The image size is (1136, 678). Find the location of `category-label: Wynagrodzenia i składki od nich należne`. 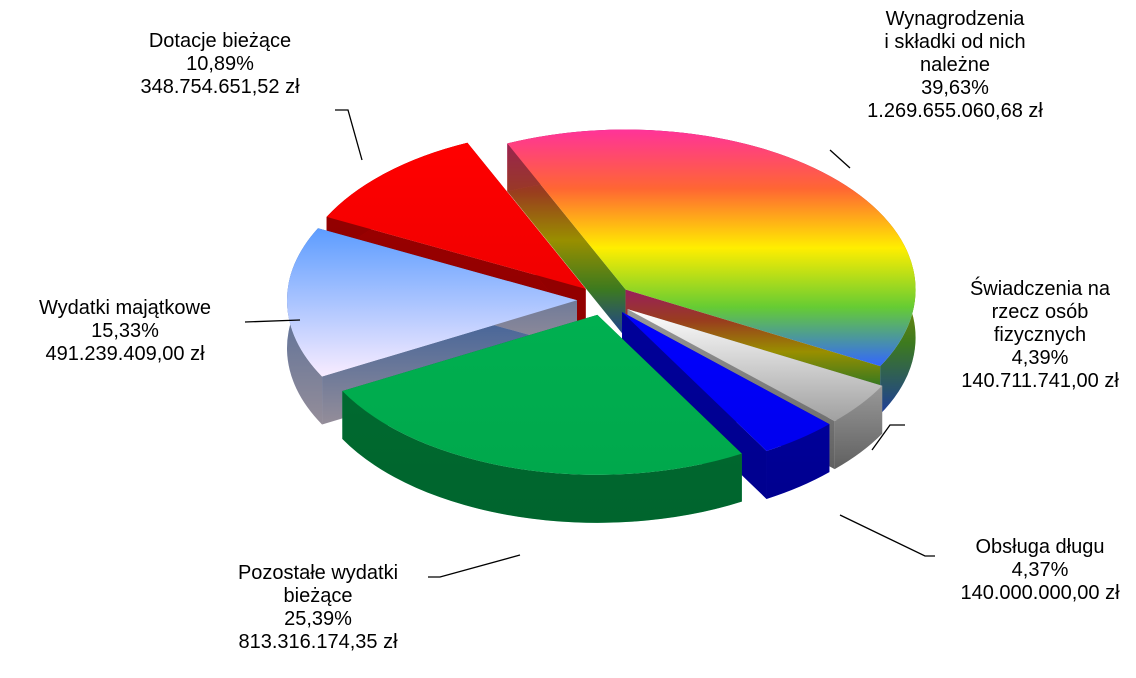

category-label: Wynagrodzenia i składki od nich należne is located at coordinates (955, 42).